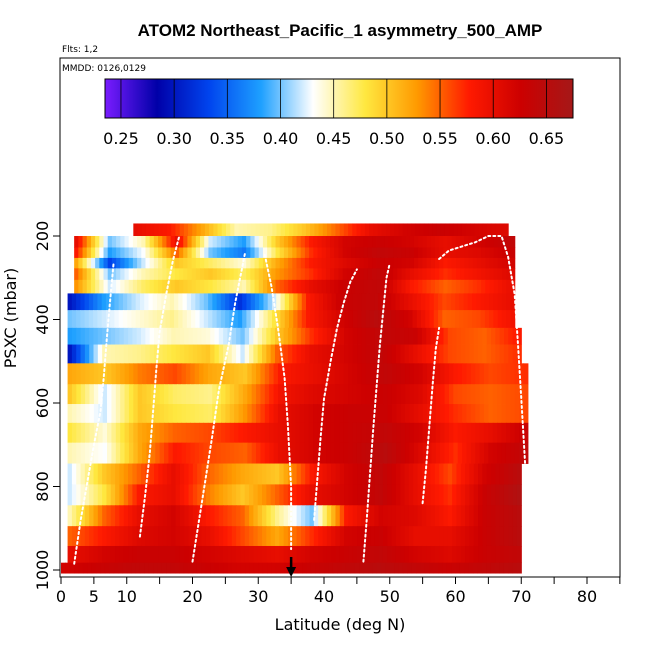 The width and height of the screenshot is (650, 650). What do you see at coordinates (431, 415) in the screenshot?
I see `flight-profile` at bounding box center [431, 415].